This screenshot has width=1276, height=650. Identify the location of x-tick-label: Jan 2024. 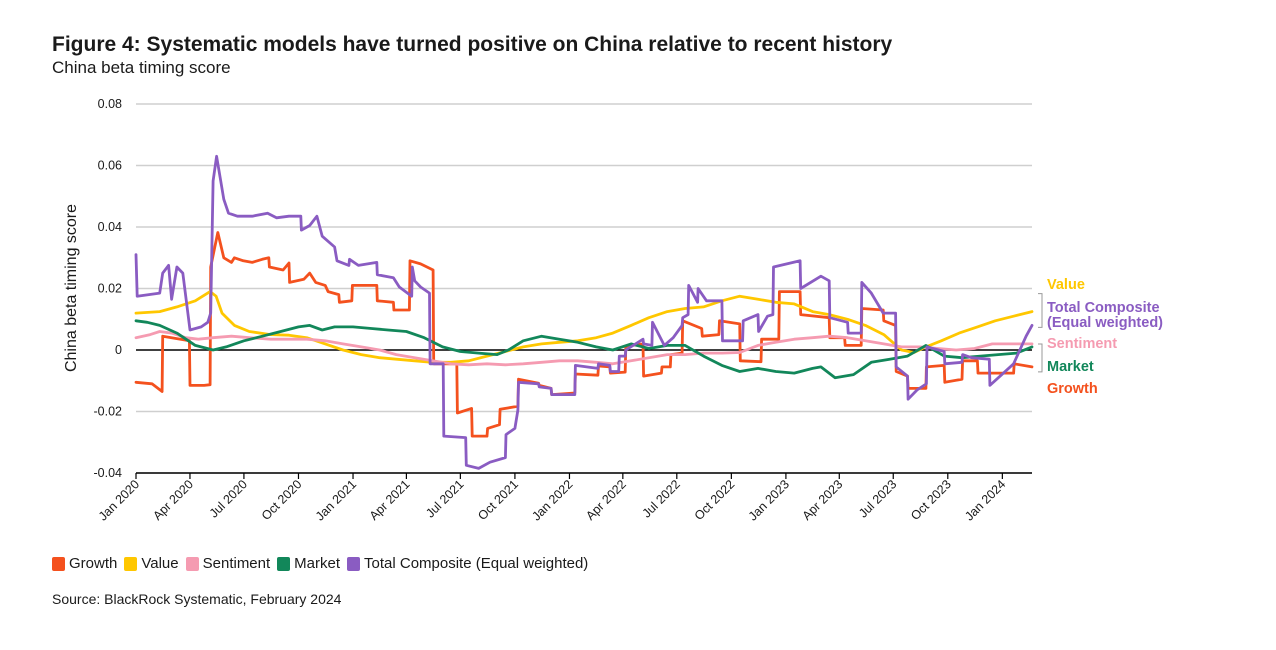
(985, 500).